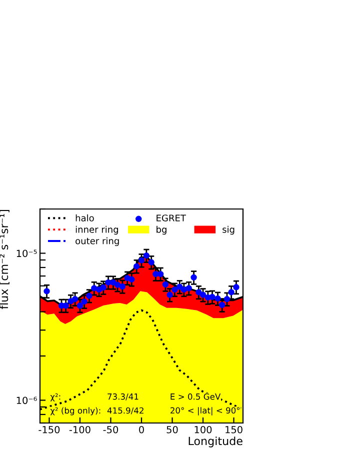  What do you see at coordinates (215, 442) in the screenshot?
I see `x-axis-title: Longitude` at bounding box center [215, 442].